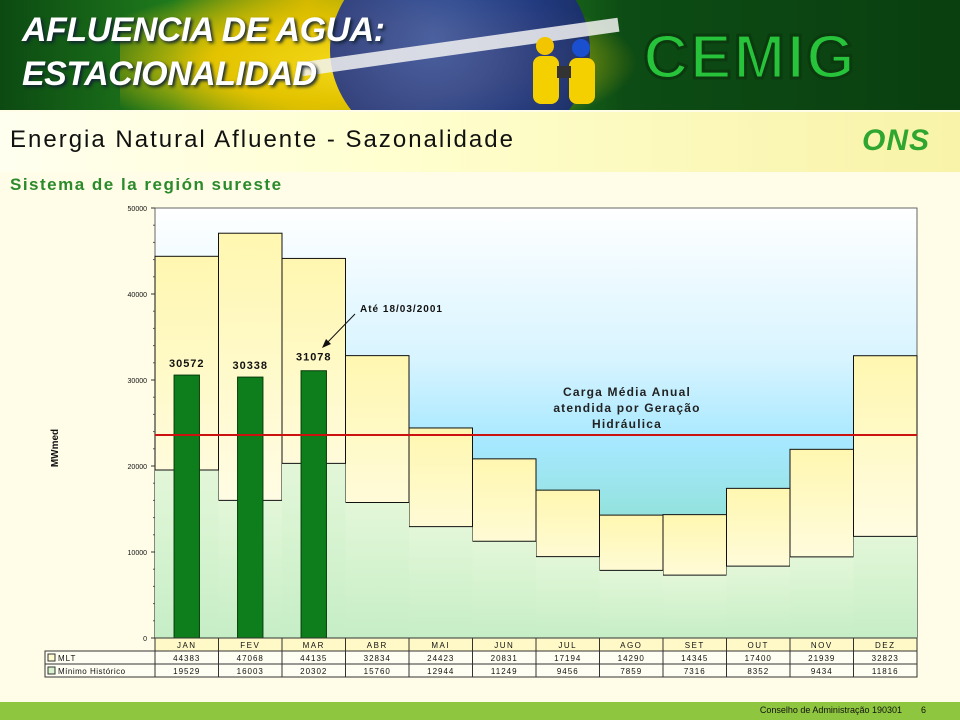  What do you see at coordinates (187, 645) in the screenshot?
I see `x-tick-label: JAN` at bounding box center [187, 645].